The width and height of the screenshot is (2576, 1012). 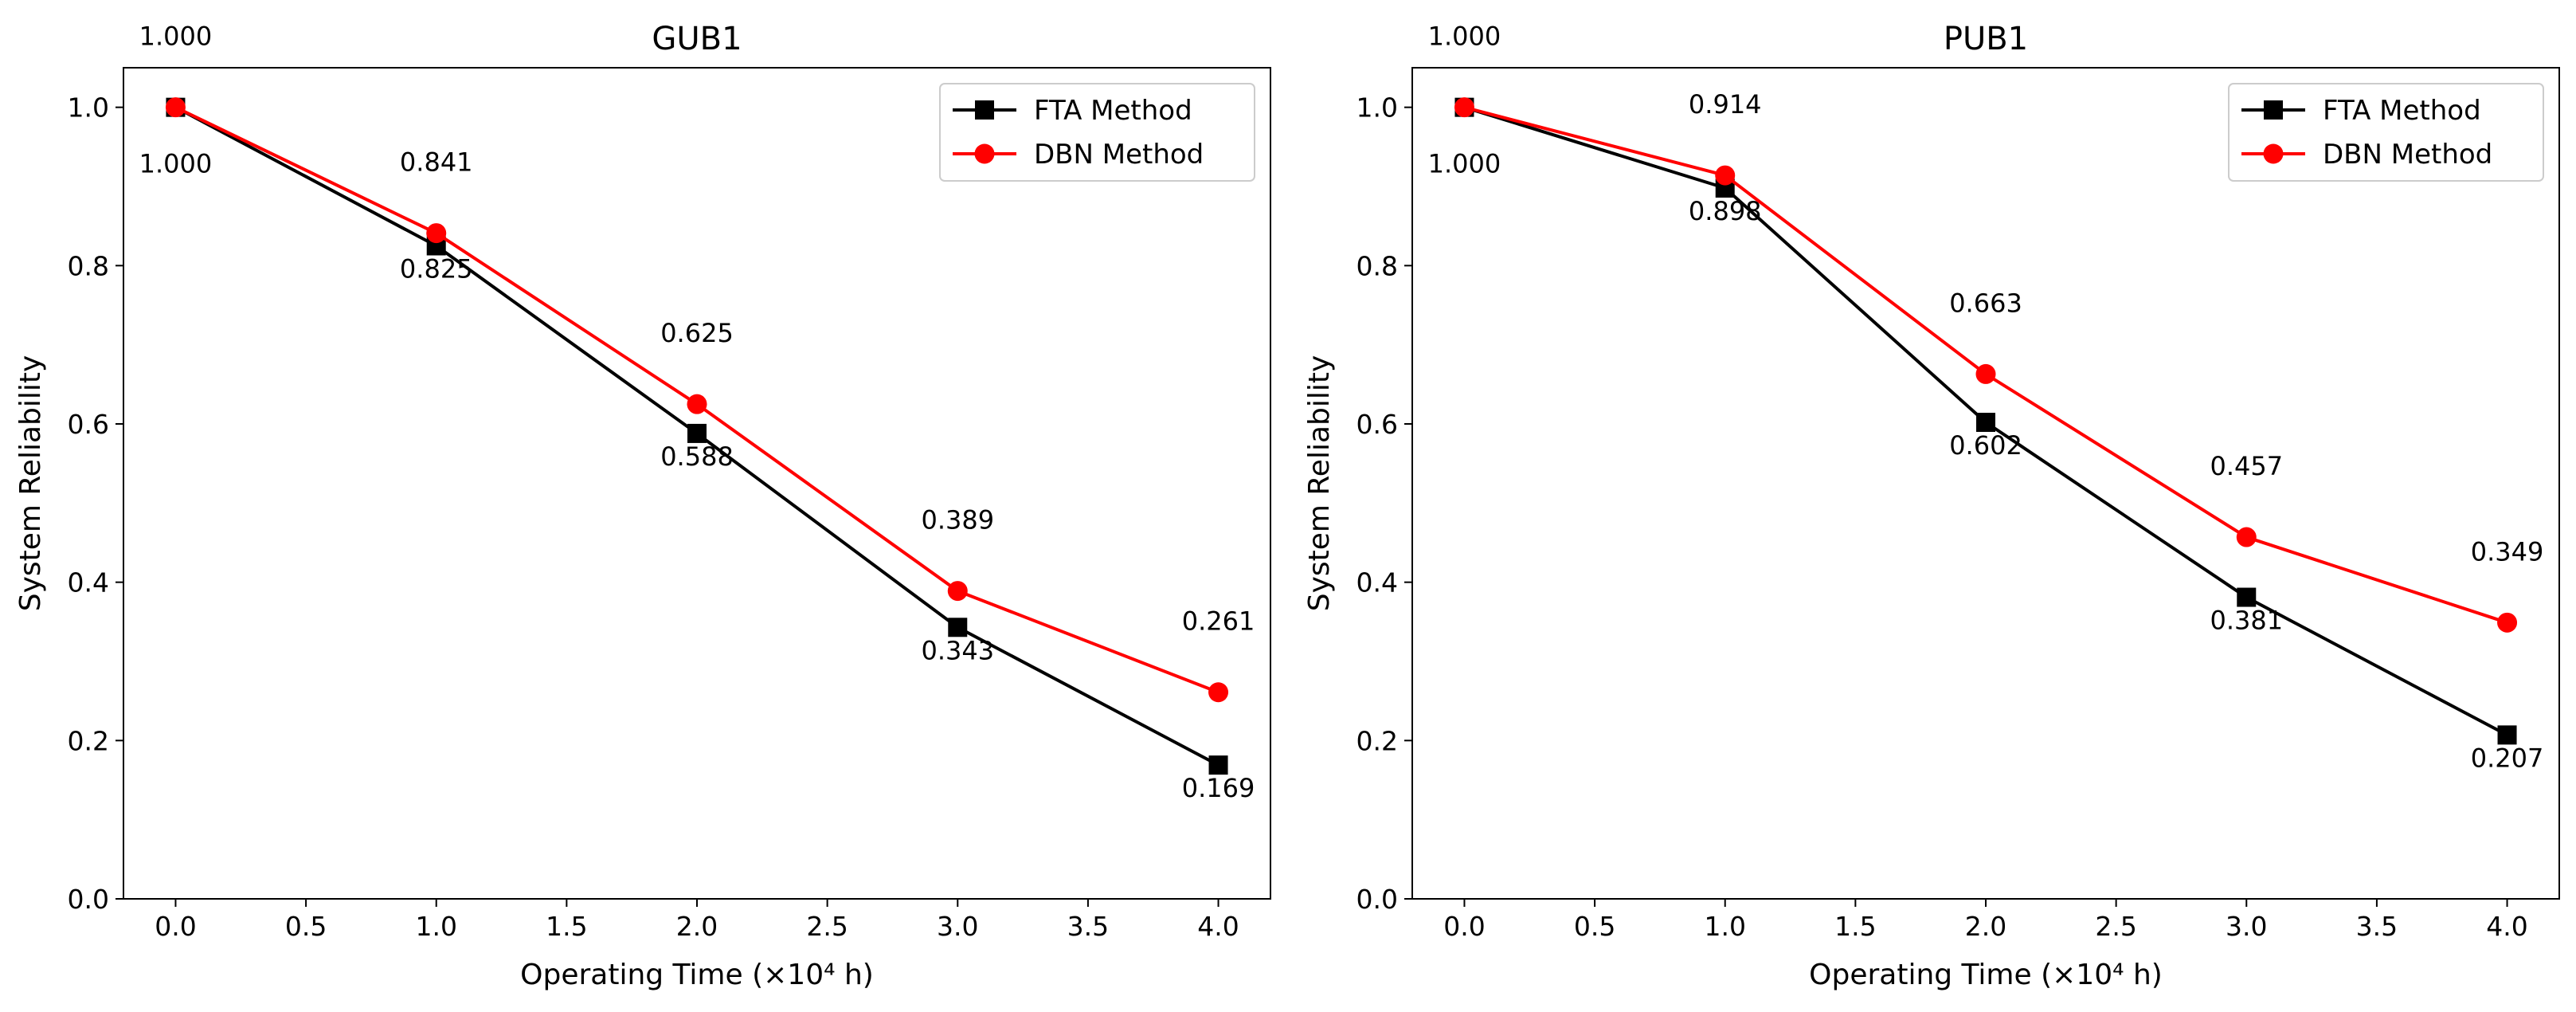 I want to click on data-label-dbn: 0.841, so click(x=436, y=162).